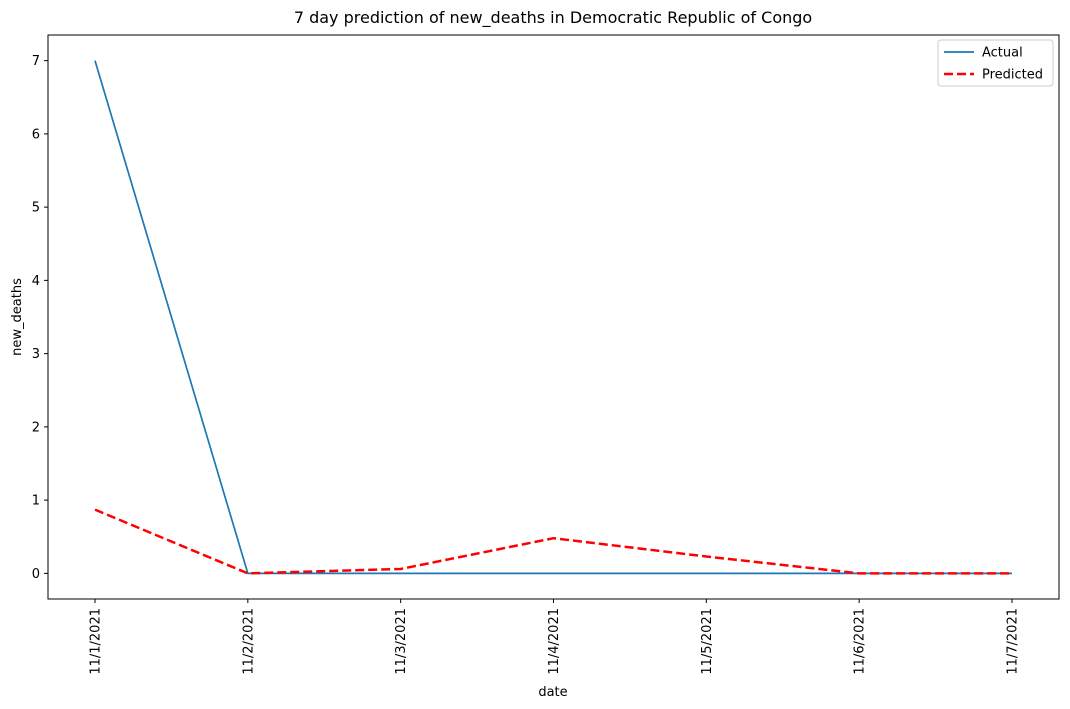  I want to click on y-tick-label: 3, so click(36, 354).